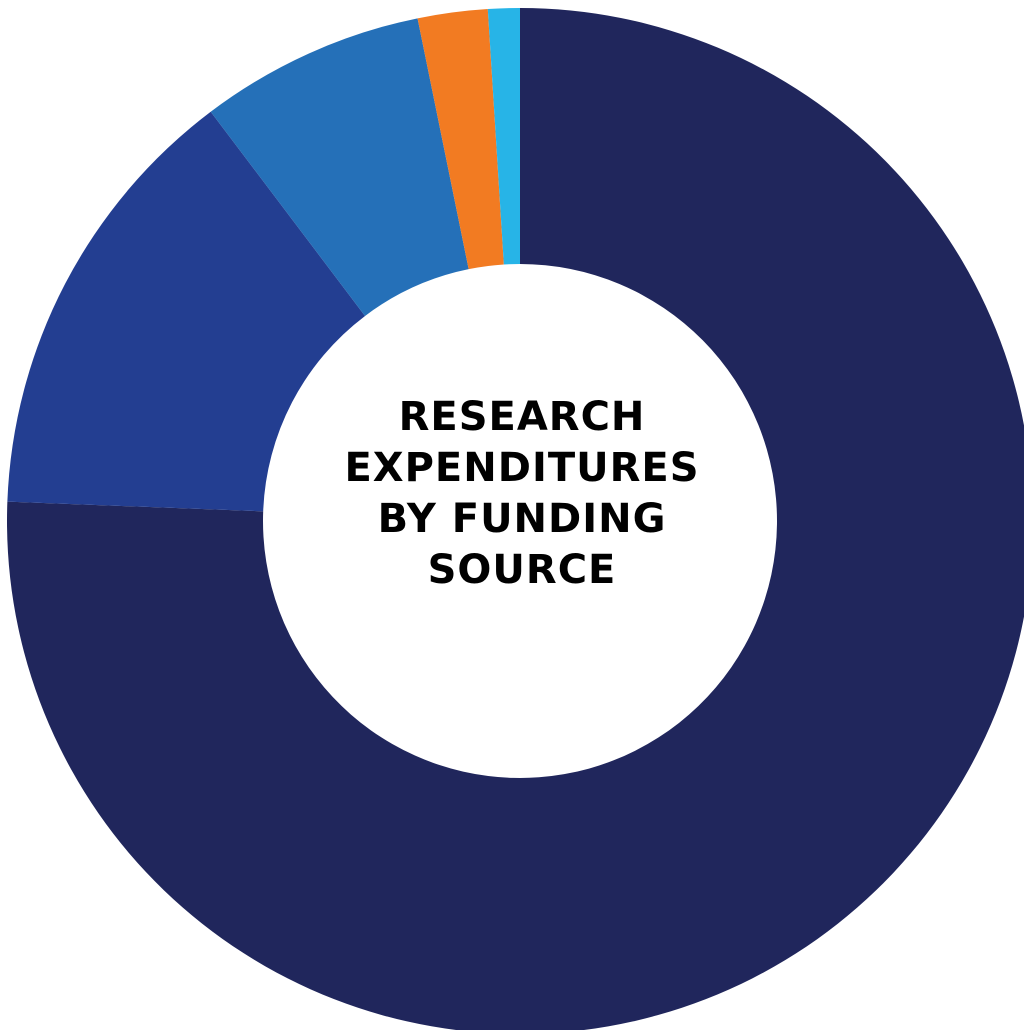  Describe the element at coordinates (522, 494) in the screenshot. I see `chart-title: RESEARCH EXPENDITURES BY FUNDING SOURCE` at that location.